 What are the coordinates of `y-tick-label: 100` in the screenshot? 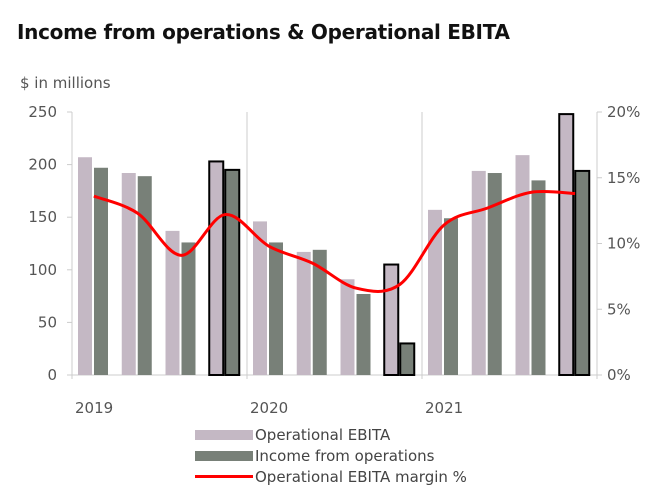 It's located at (42, 270).